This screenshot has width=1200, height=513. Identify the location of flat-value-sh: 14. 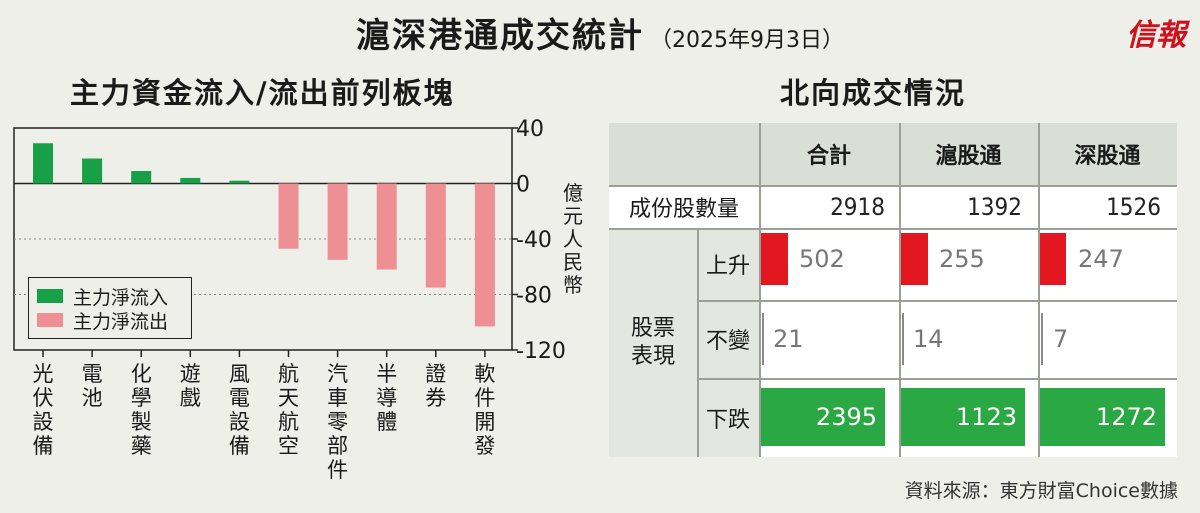
(928, 339).